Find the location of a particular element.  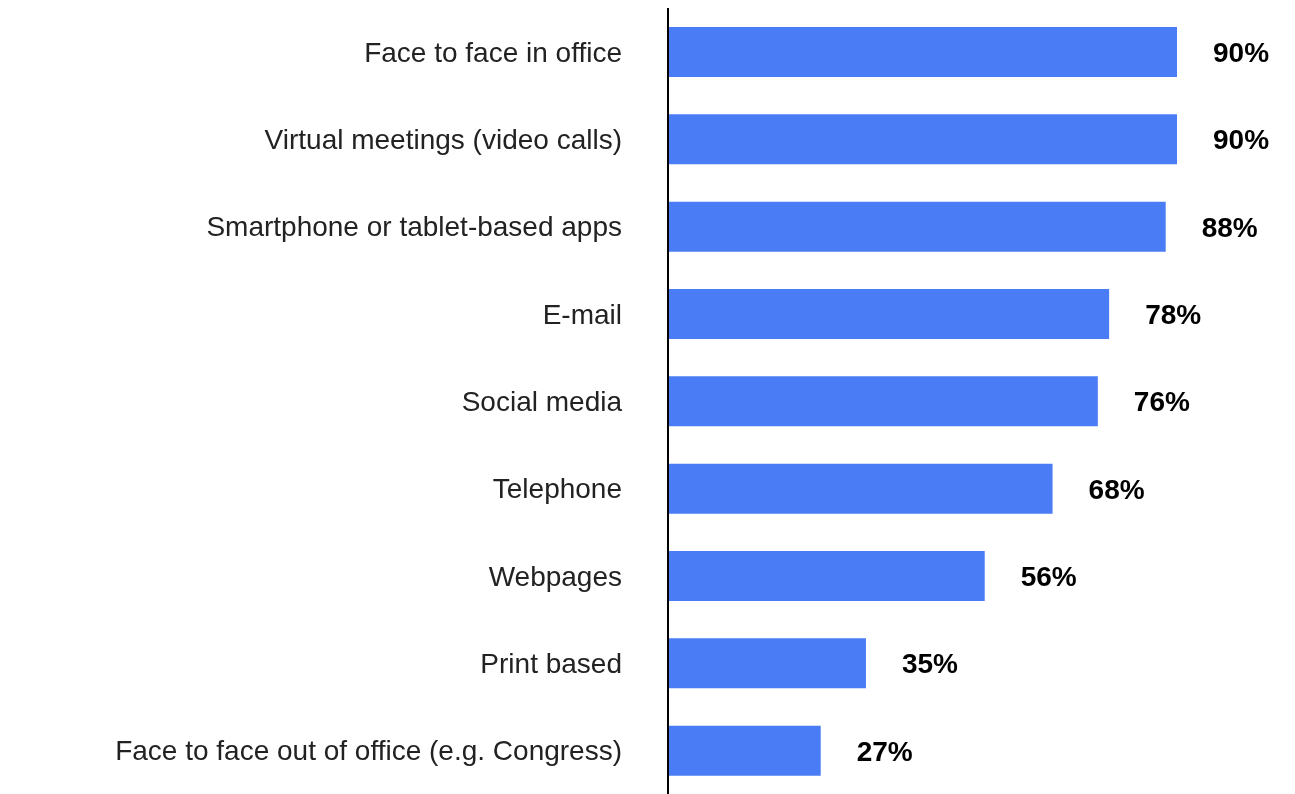

data-label: 88% is located at coordinates (1229, 227).